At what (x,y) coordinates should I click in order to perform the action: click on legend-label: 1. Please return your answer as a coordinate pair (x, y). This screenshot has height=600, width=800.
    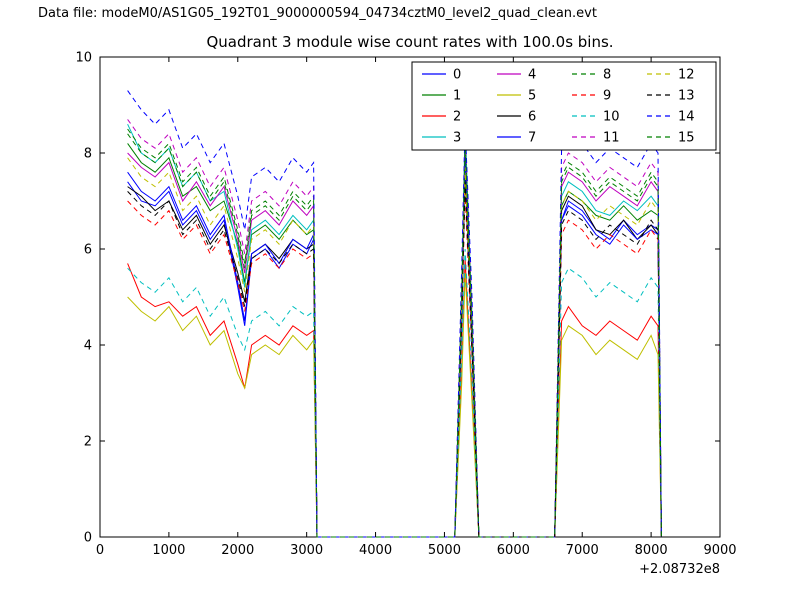
    Looking at the image, I should click on (457, 96).